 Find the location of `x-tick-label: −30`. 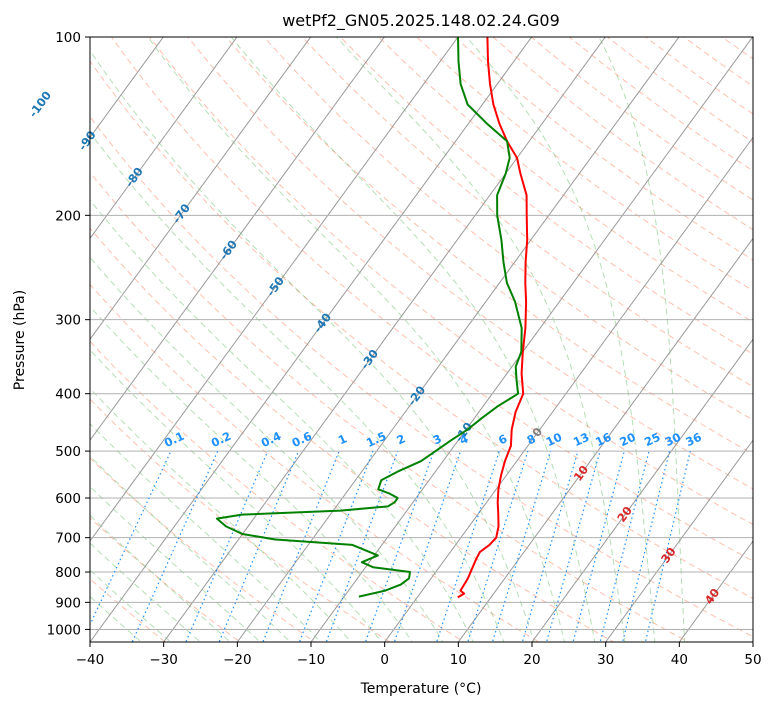

x-tick-label: −30 is located at coordinates (163, 660).